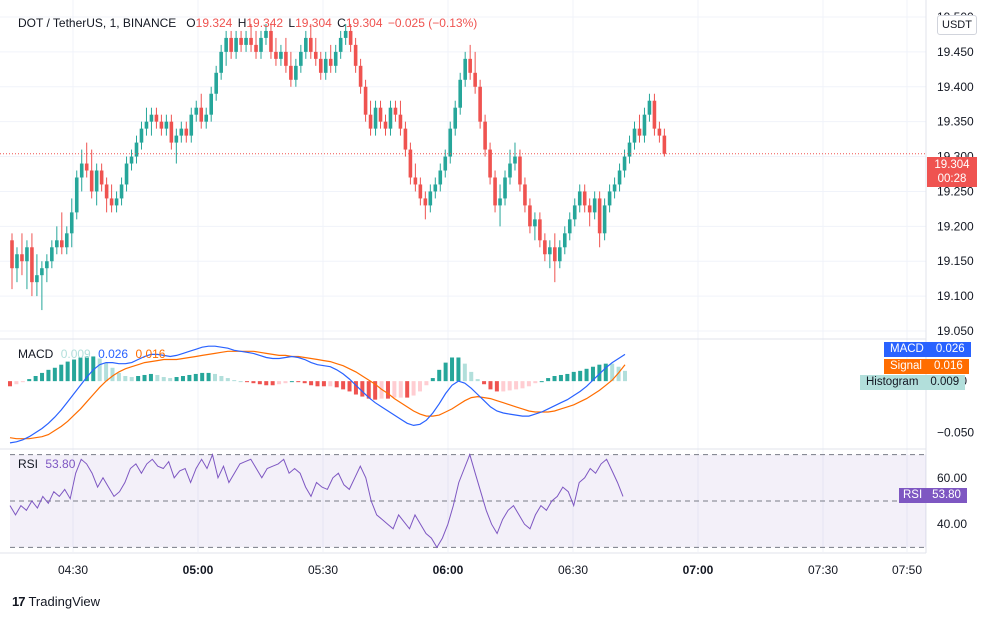 Image resolution: width=993 pixels, height=619 pixels. Describe the element at coordinates (952, 165) in the screenshot. I see `last-price-value: 19.304` at that location.